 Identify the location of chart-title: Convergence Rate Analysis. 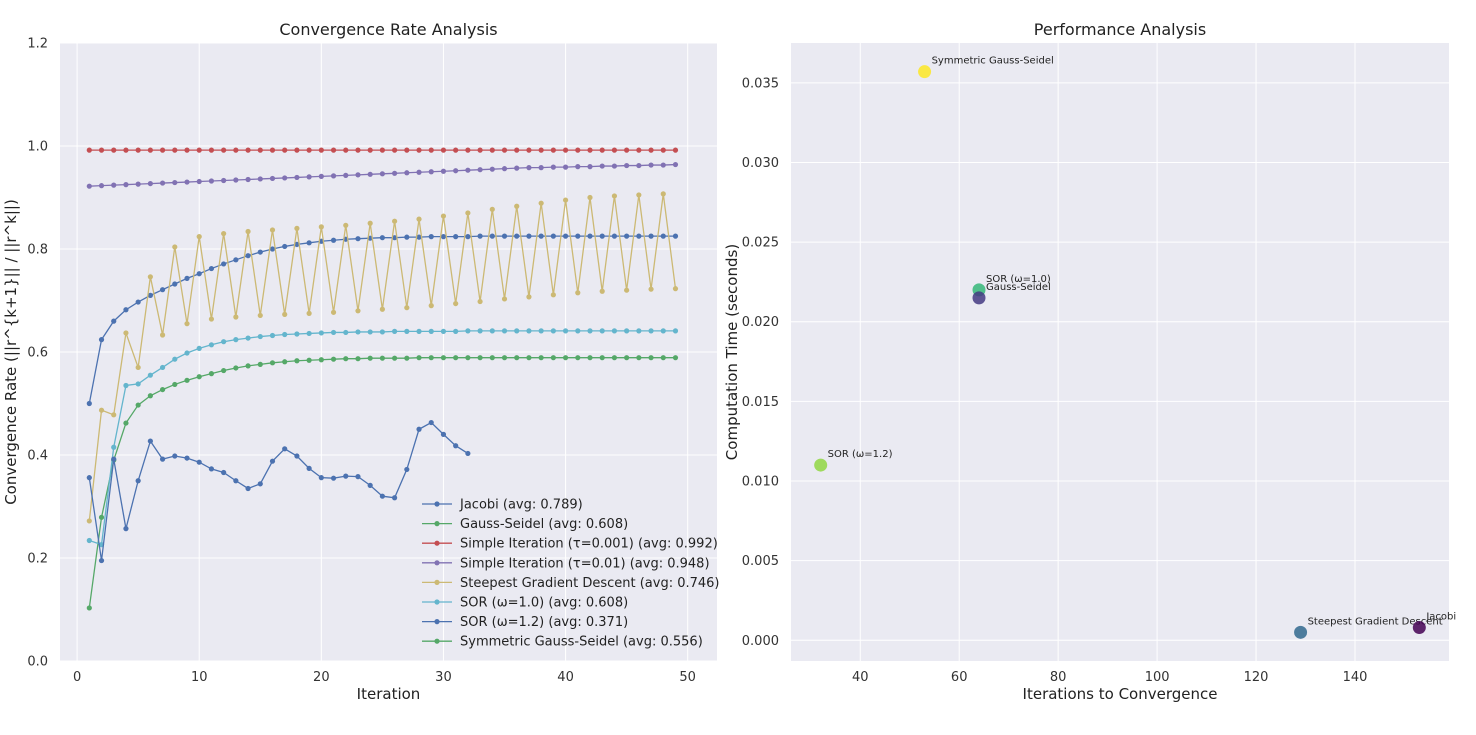
(388, 29).